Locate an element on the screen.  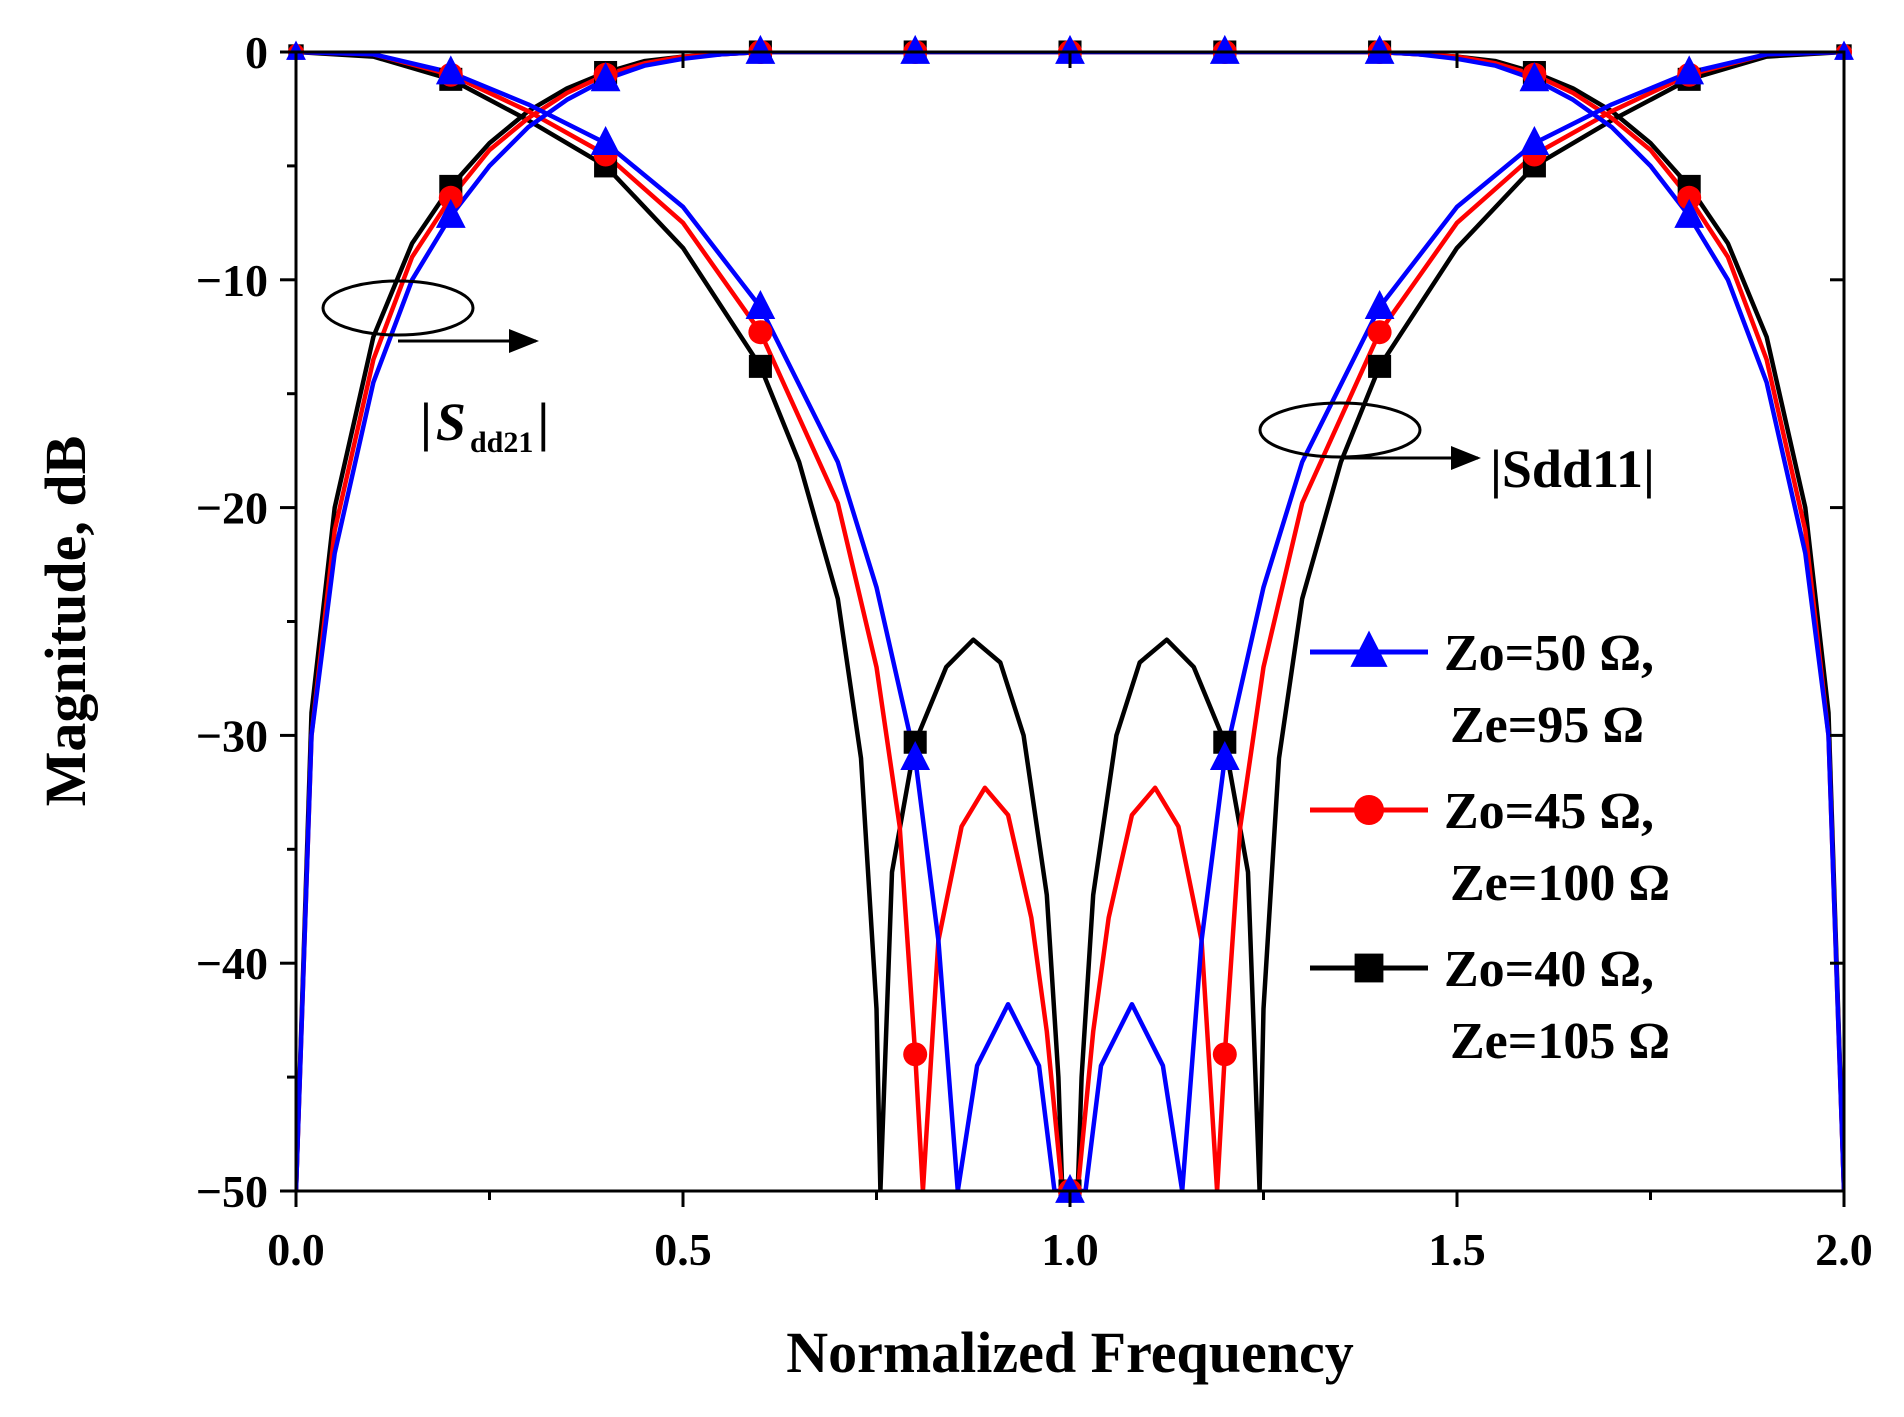
y-axis-title: Magnitude, dB is located at coordinates (65, 621).